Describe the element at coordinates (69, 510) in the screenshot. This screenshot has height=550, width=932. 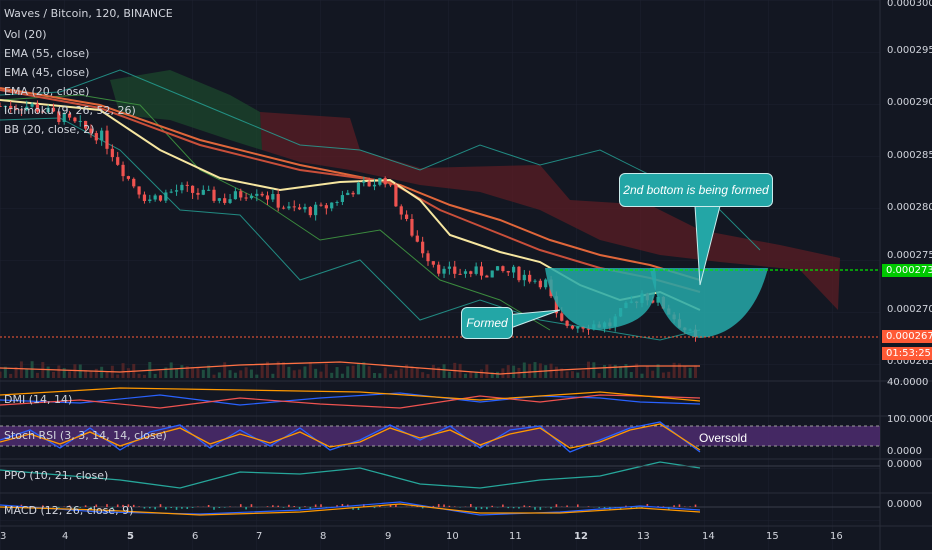
I see `macd-label: MACD (12, 26, close, 9)` at that location.